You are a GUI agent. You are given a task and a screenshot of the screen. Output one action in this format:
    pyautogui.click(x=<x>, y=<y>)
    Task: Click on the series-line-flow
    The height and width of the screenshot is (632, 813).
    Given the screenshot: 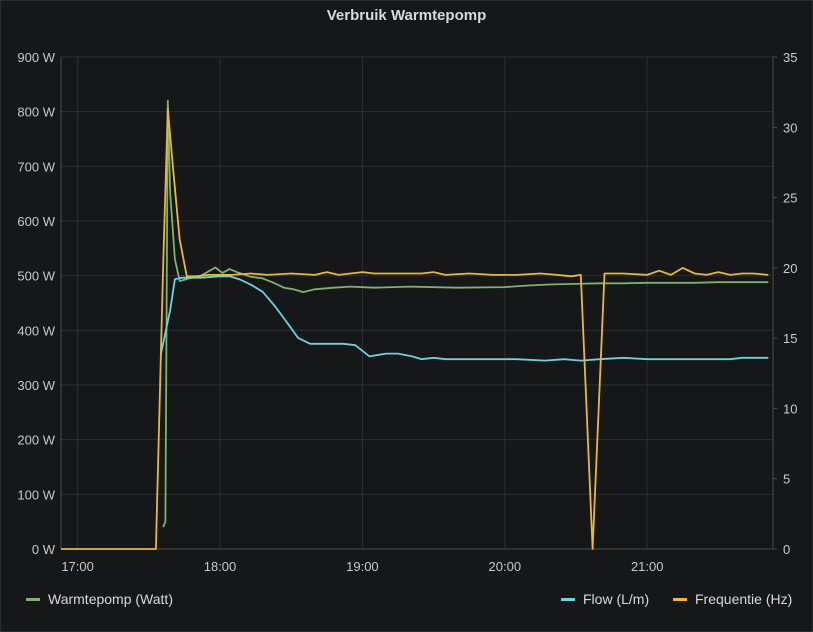 What is the action you would take?
    pyautogui.click(x=464, y=318)
    